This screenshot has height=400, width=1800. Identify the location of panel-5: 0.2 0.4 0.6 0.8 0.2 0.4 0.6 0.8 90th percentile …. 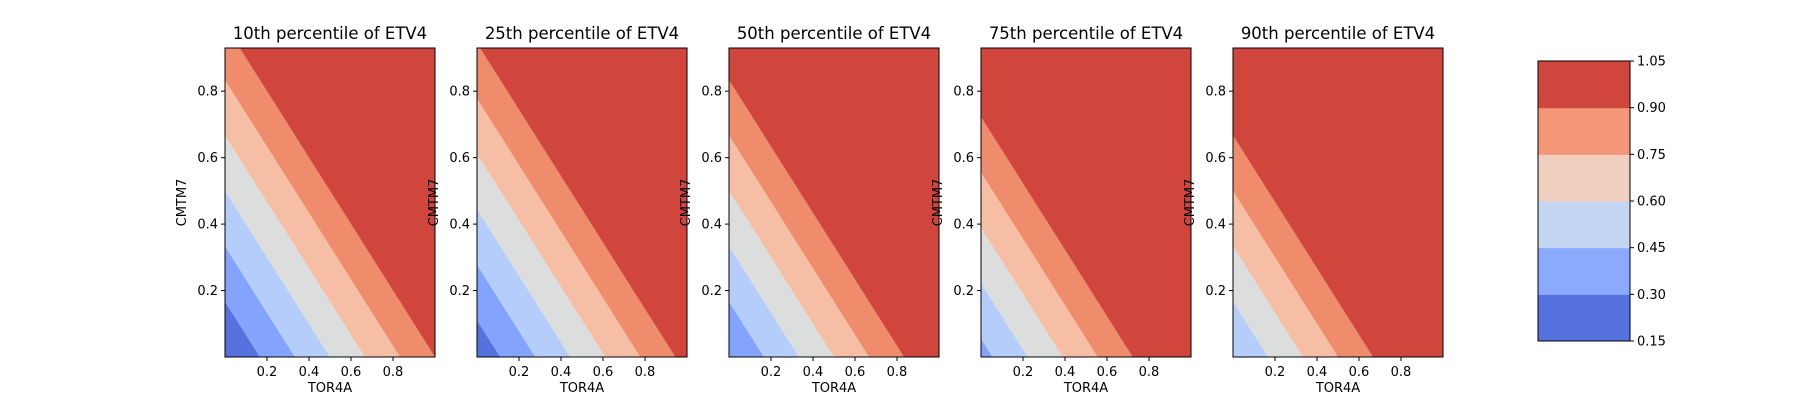
(1313, 210).